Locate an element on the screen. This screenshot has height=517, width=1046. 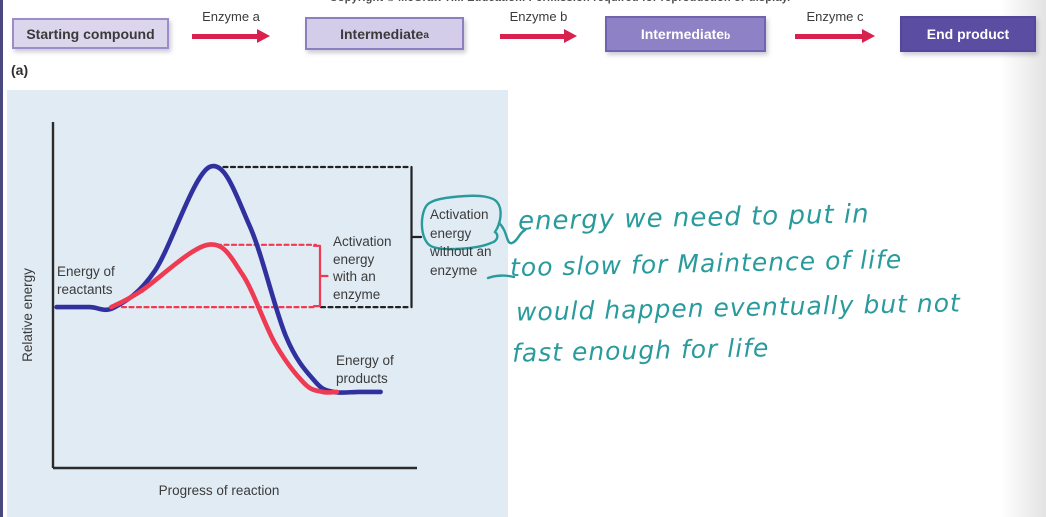
flow-box-intermediate-b: Intermediate b is located at coordinates (685, 34).